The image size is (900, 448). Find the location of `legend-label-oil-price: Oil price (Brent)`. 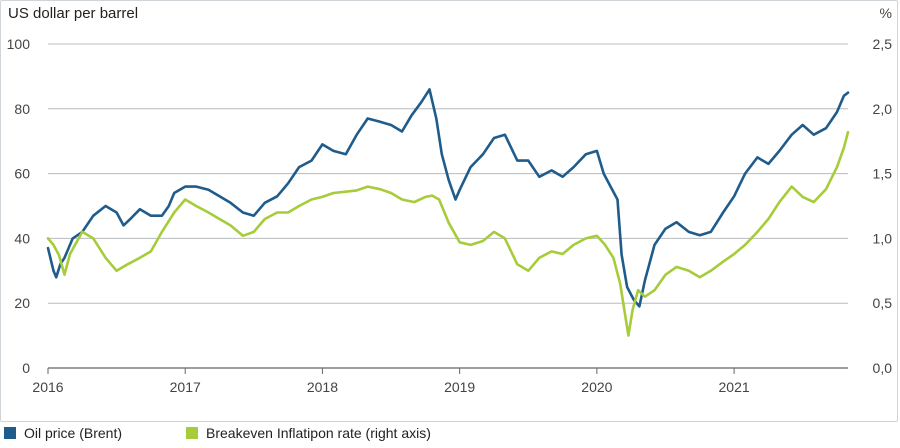

legend-label-oil-price: Oil price (Brent) is located at coordinates (73, 433).